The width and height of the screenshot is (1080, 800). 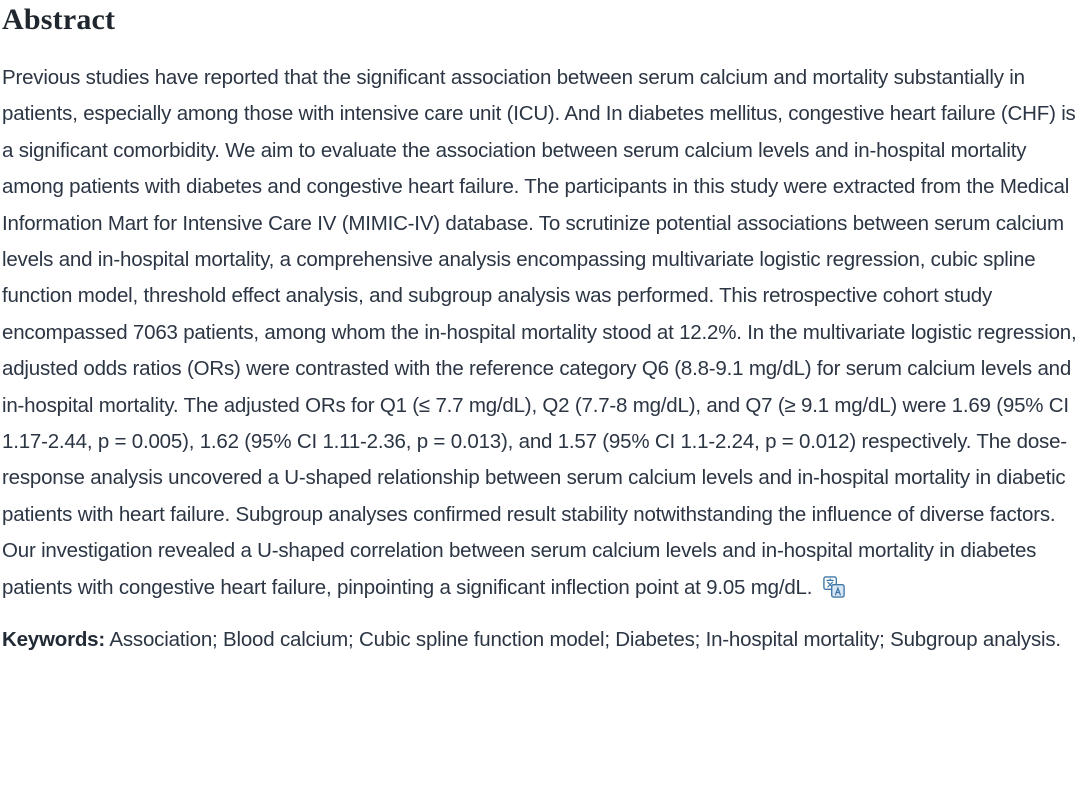 What do you see at coordinates (59, 19) in the screenshot?
I see `abstract-heading-text: Abstract` at bounding box center [59, 19].